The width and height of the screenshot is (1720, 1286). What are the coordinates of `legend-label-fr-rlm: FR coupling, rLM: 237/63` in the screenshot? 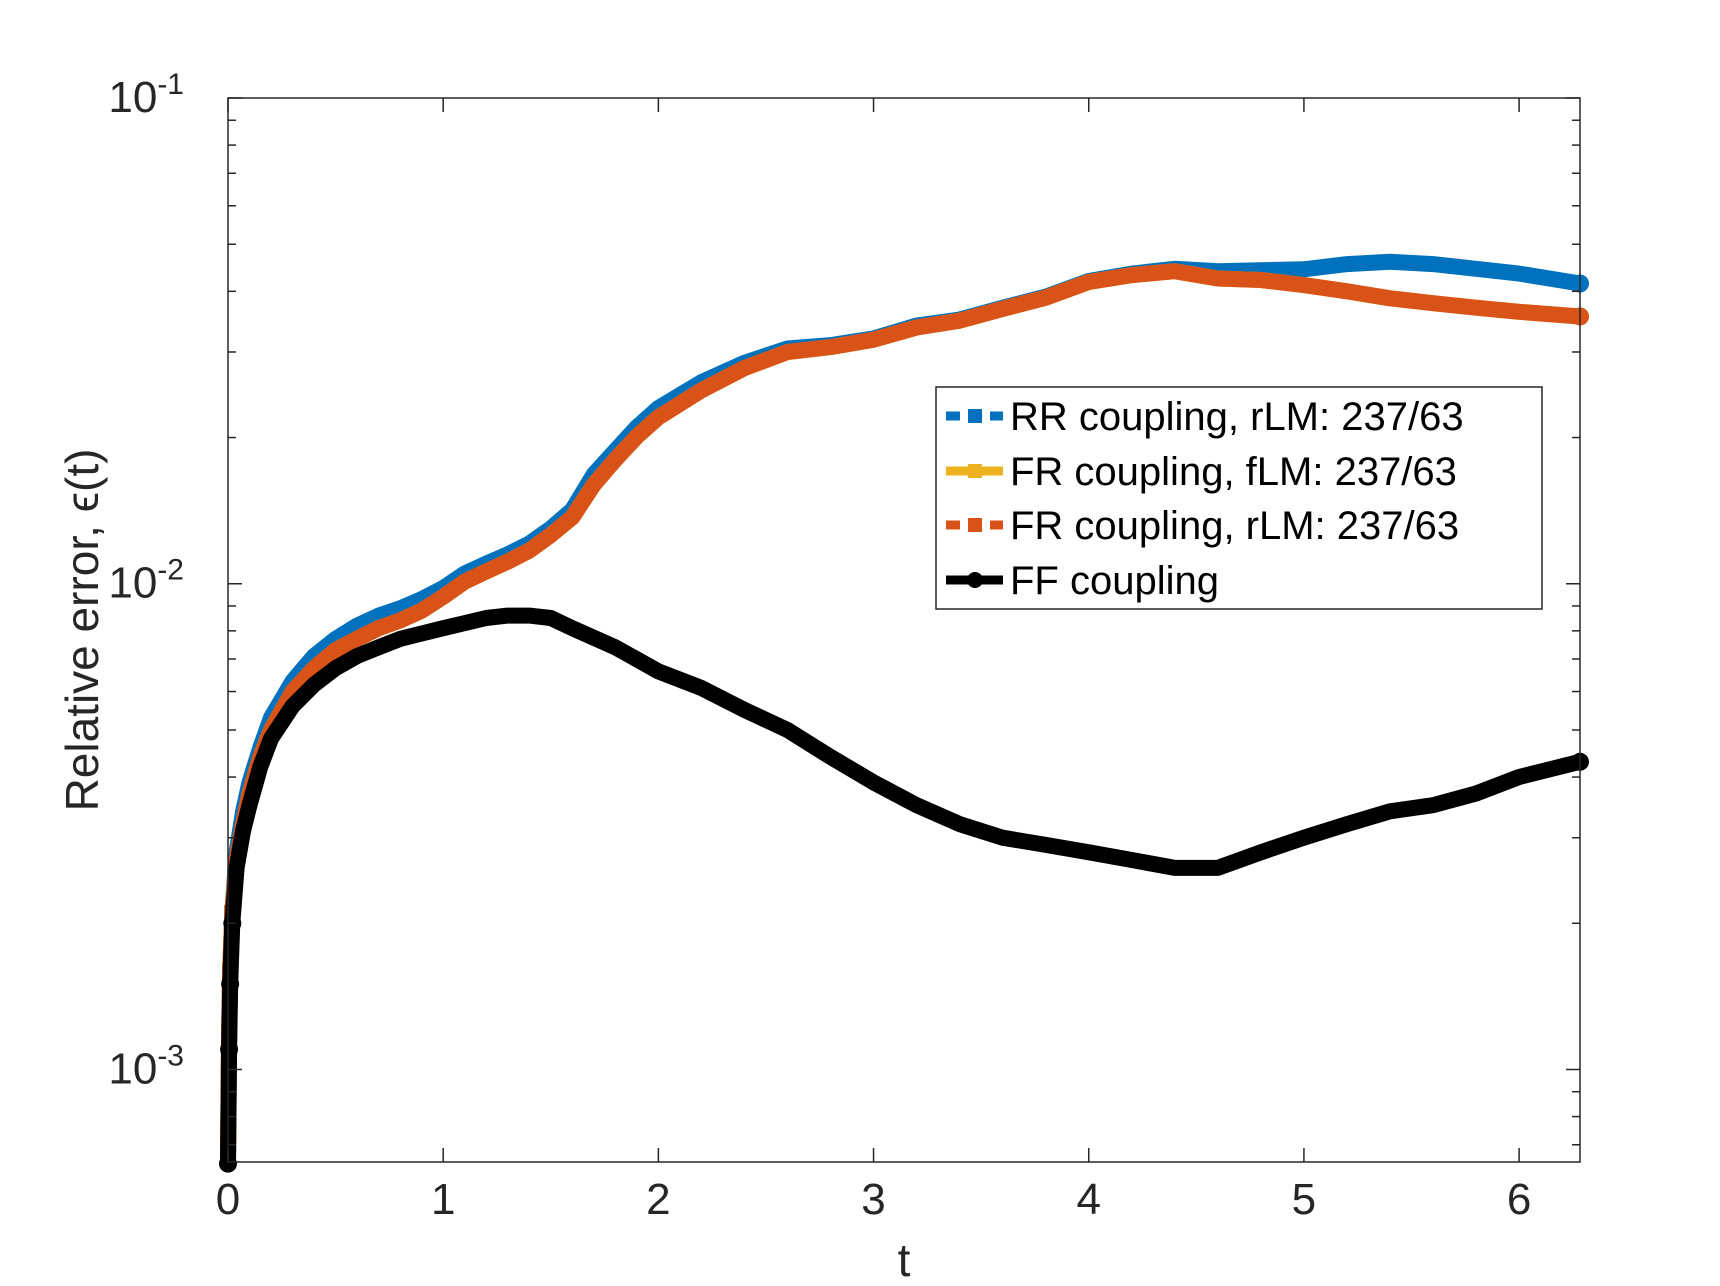 It's located at (1234, 526).